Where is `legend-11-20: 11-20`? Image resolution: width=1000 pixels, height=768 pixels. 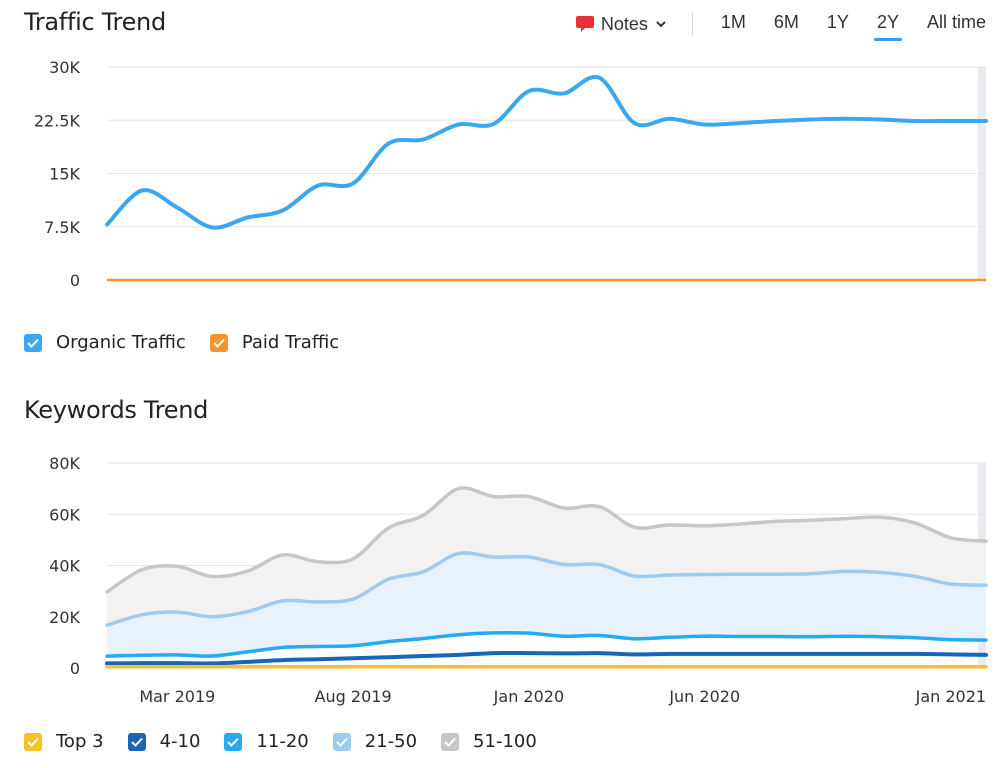 legend-11-20: 11-20 is located at coordinates (266, 741).